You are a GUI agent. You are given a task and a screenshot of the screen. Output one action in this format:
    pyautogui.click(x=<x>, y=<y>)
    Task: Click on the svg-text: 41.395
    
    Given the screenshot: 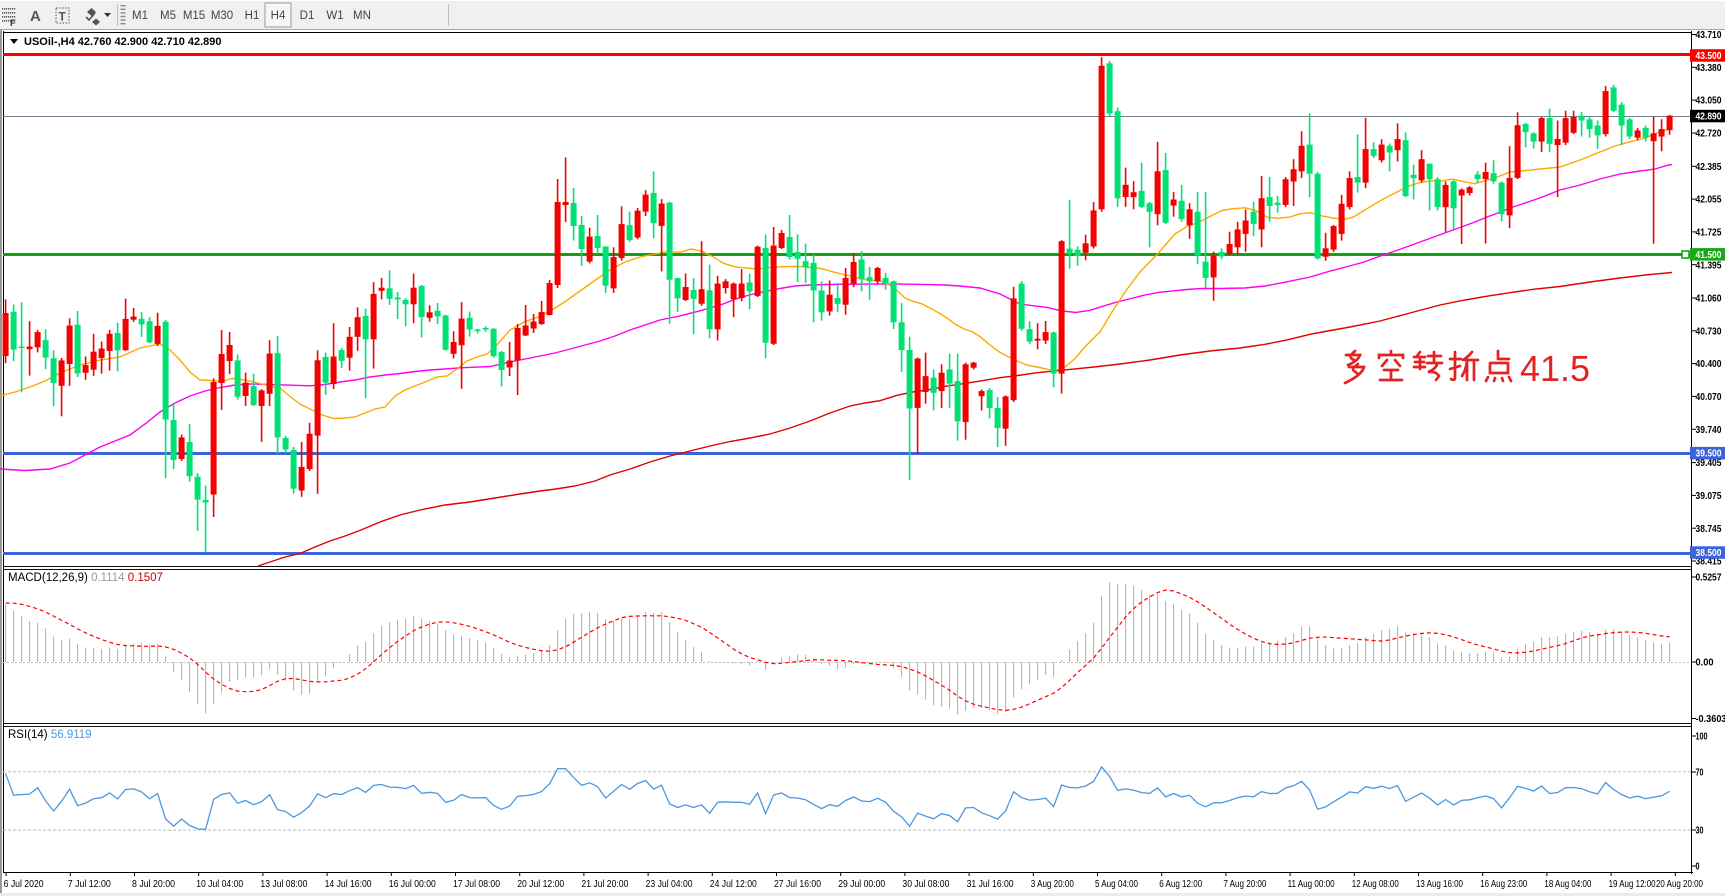 What is the action you would take?
    pyautogui.click(x=1709, y=265)
    